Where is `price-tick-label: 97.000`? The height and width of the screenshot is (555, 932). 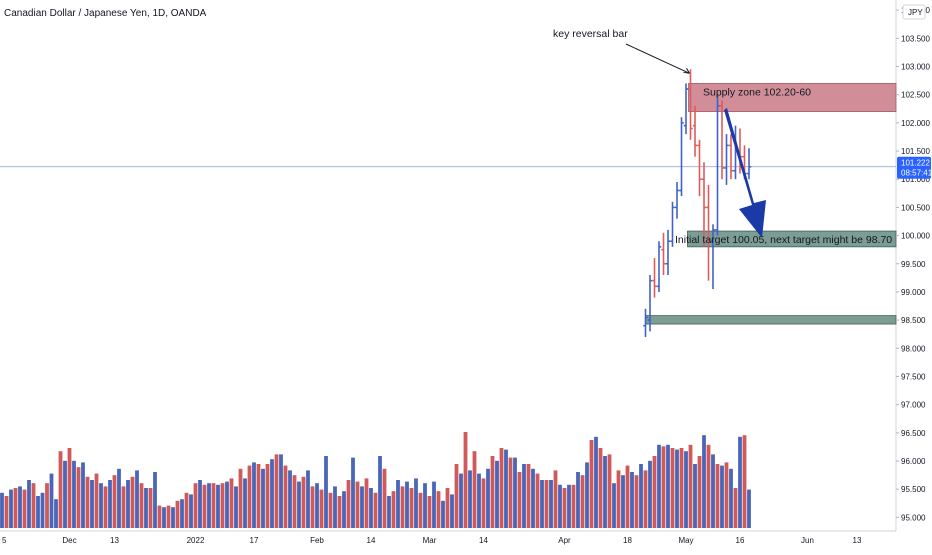
price-tick-label: 97.000 is located at coordinates (913, 405).